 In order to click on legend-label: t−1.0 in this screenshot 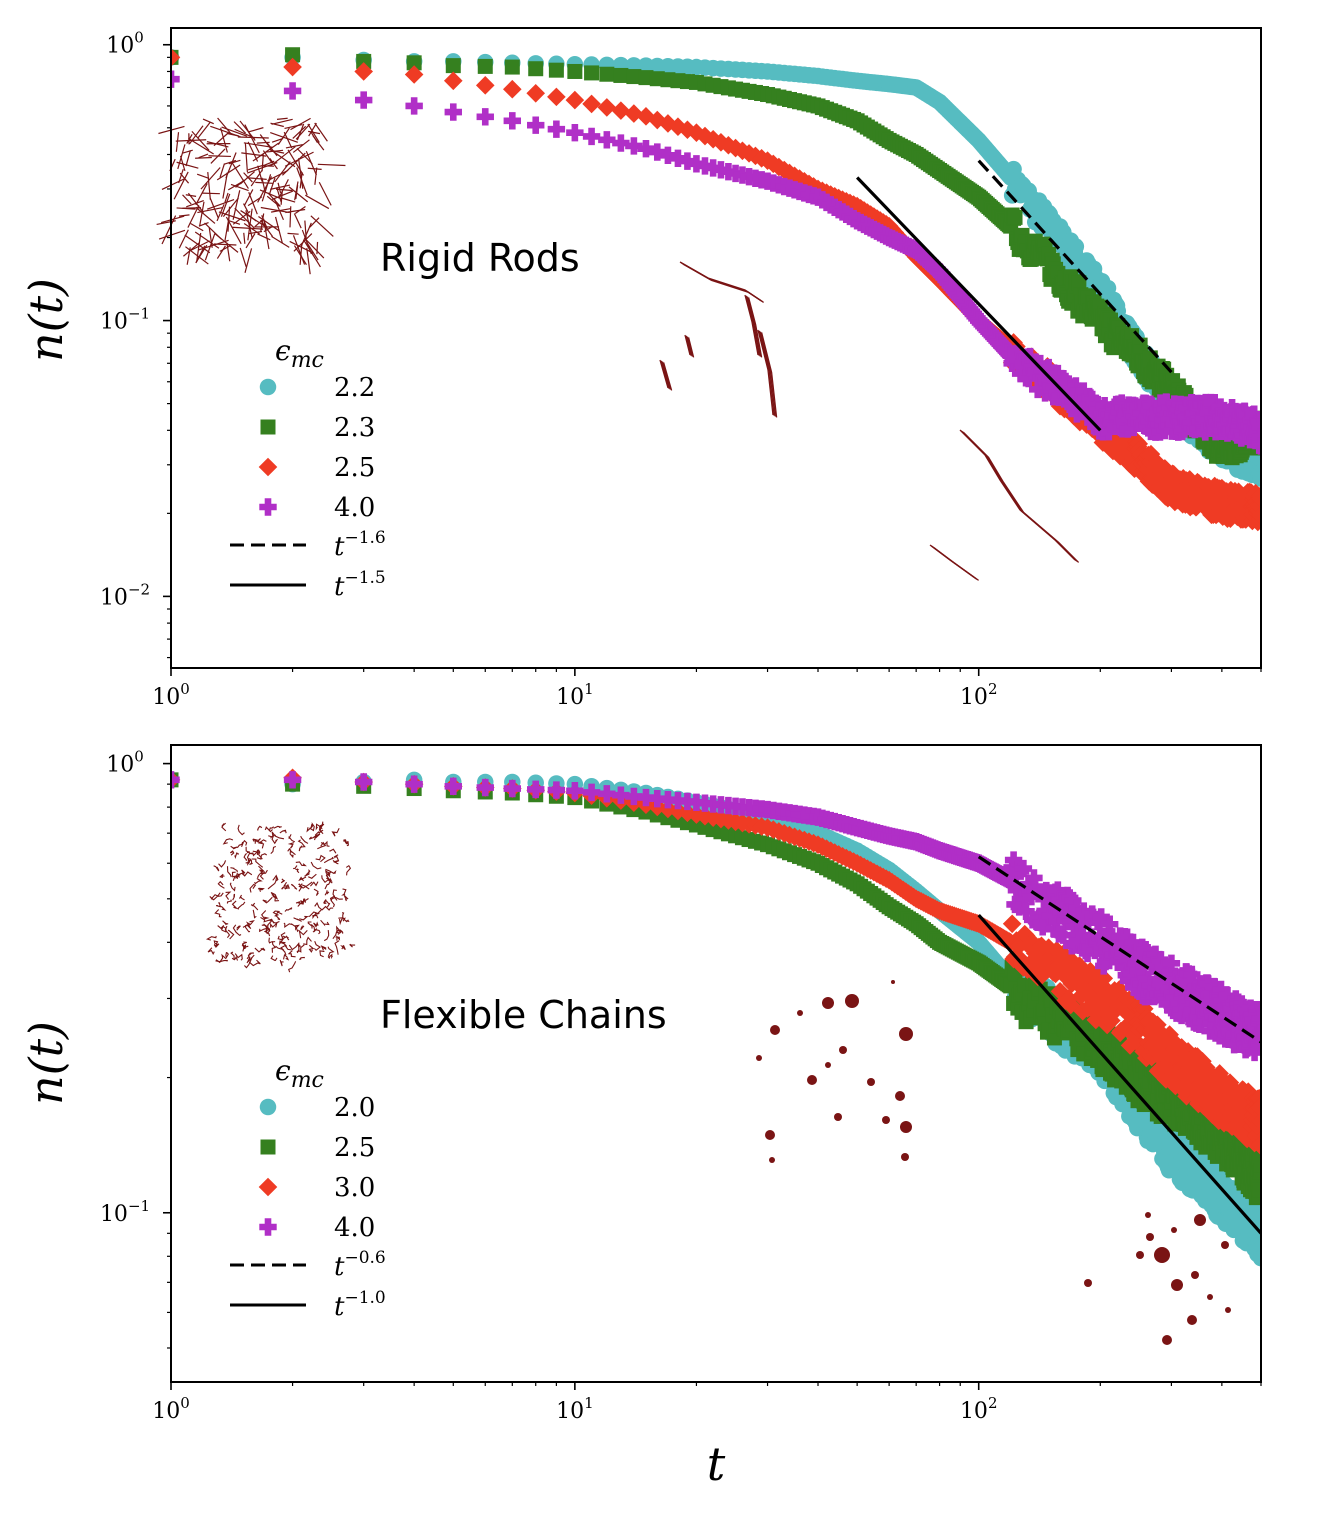, I will do `click(360, 1305)`.